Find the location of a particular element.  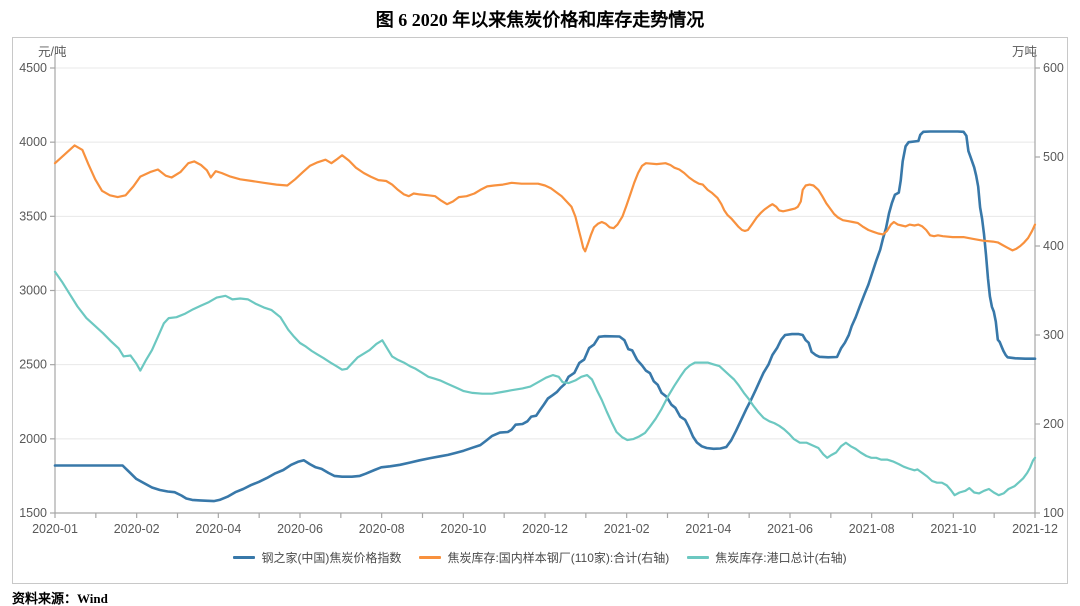

x-axis-tick-label: 2020-06 is located at coordinates (300, 529).